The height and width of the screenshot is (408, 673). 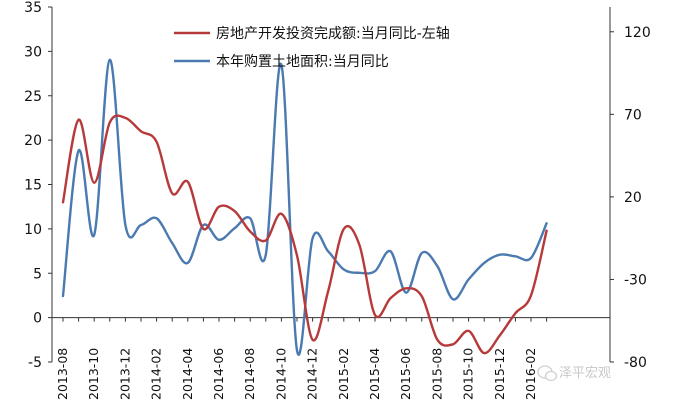 What do you see at coordinates (585, 373) in the screenshot?
I see `watermark-text: 泽平宏观` at bounding box center [585, 373].